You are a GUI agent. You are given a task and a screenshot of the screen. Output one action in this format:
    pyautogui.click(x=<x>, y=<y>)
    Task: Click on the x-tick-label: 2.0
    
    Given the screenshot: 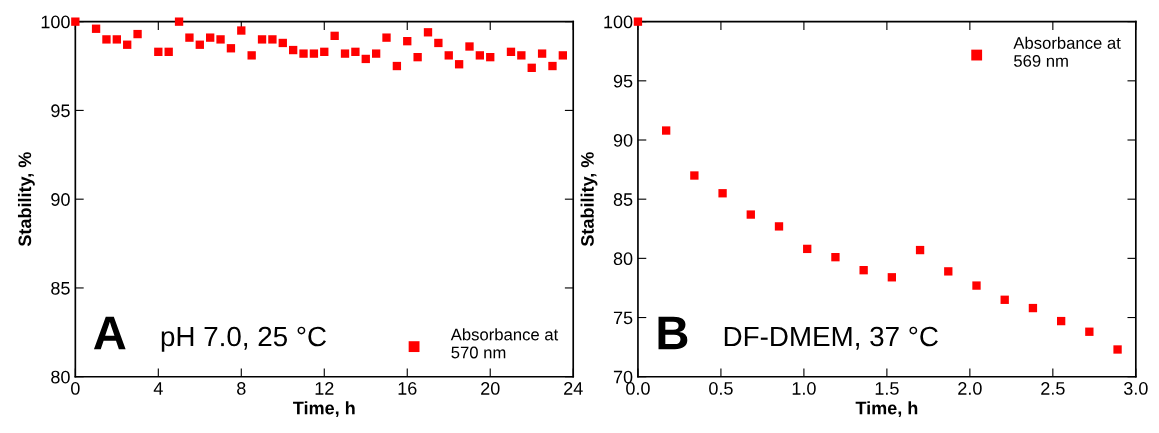 What is the action you would take?
    pyautogui.click(x=970, y=388)
    